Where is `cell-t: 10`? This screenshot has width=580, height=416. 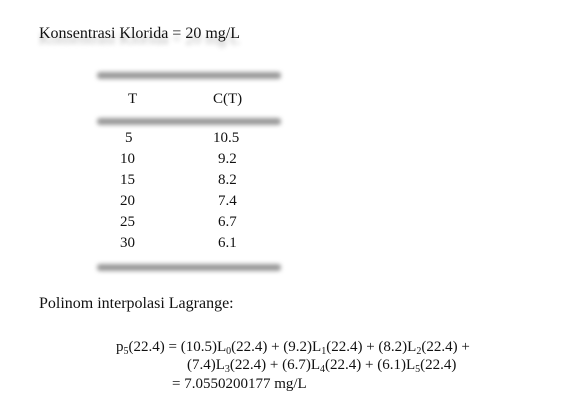 cell-t: 10 is located at coordinates (127, 159).